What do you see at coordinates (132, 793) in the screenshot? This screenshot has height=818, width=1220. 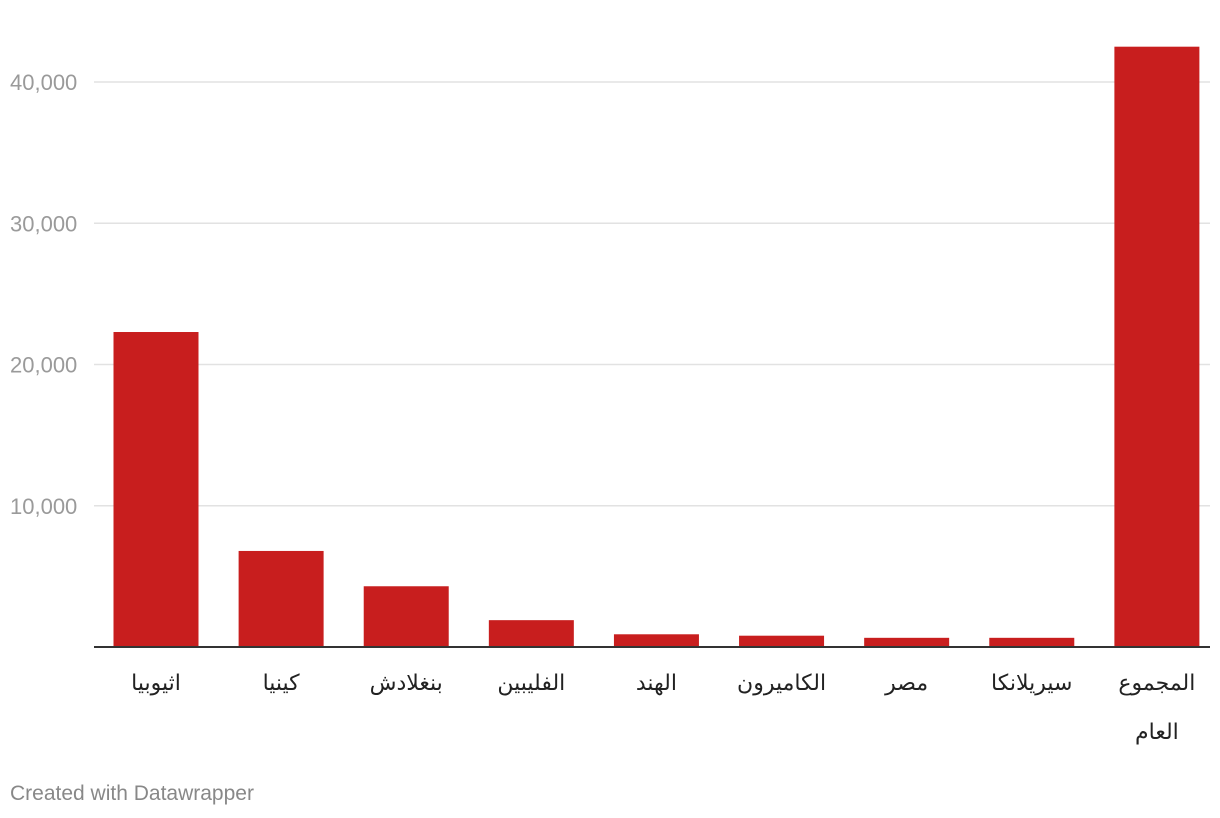 I see `datawrapper-credit: Created with Datawrapper` at bounding box center [132, 793].